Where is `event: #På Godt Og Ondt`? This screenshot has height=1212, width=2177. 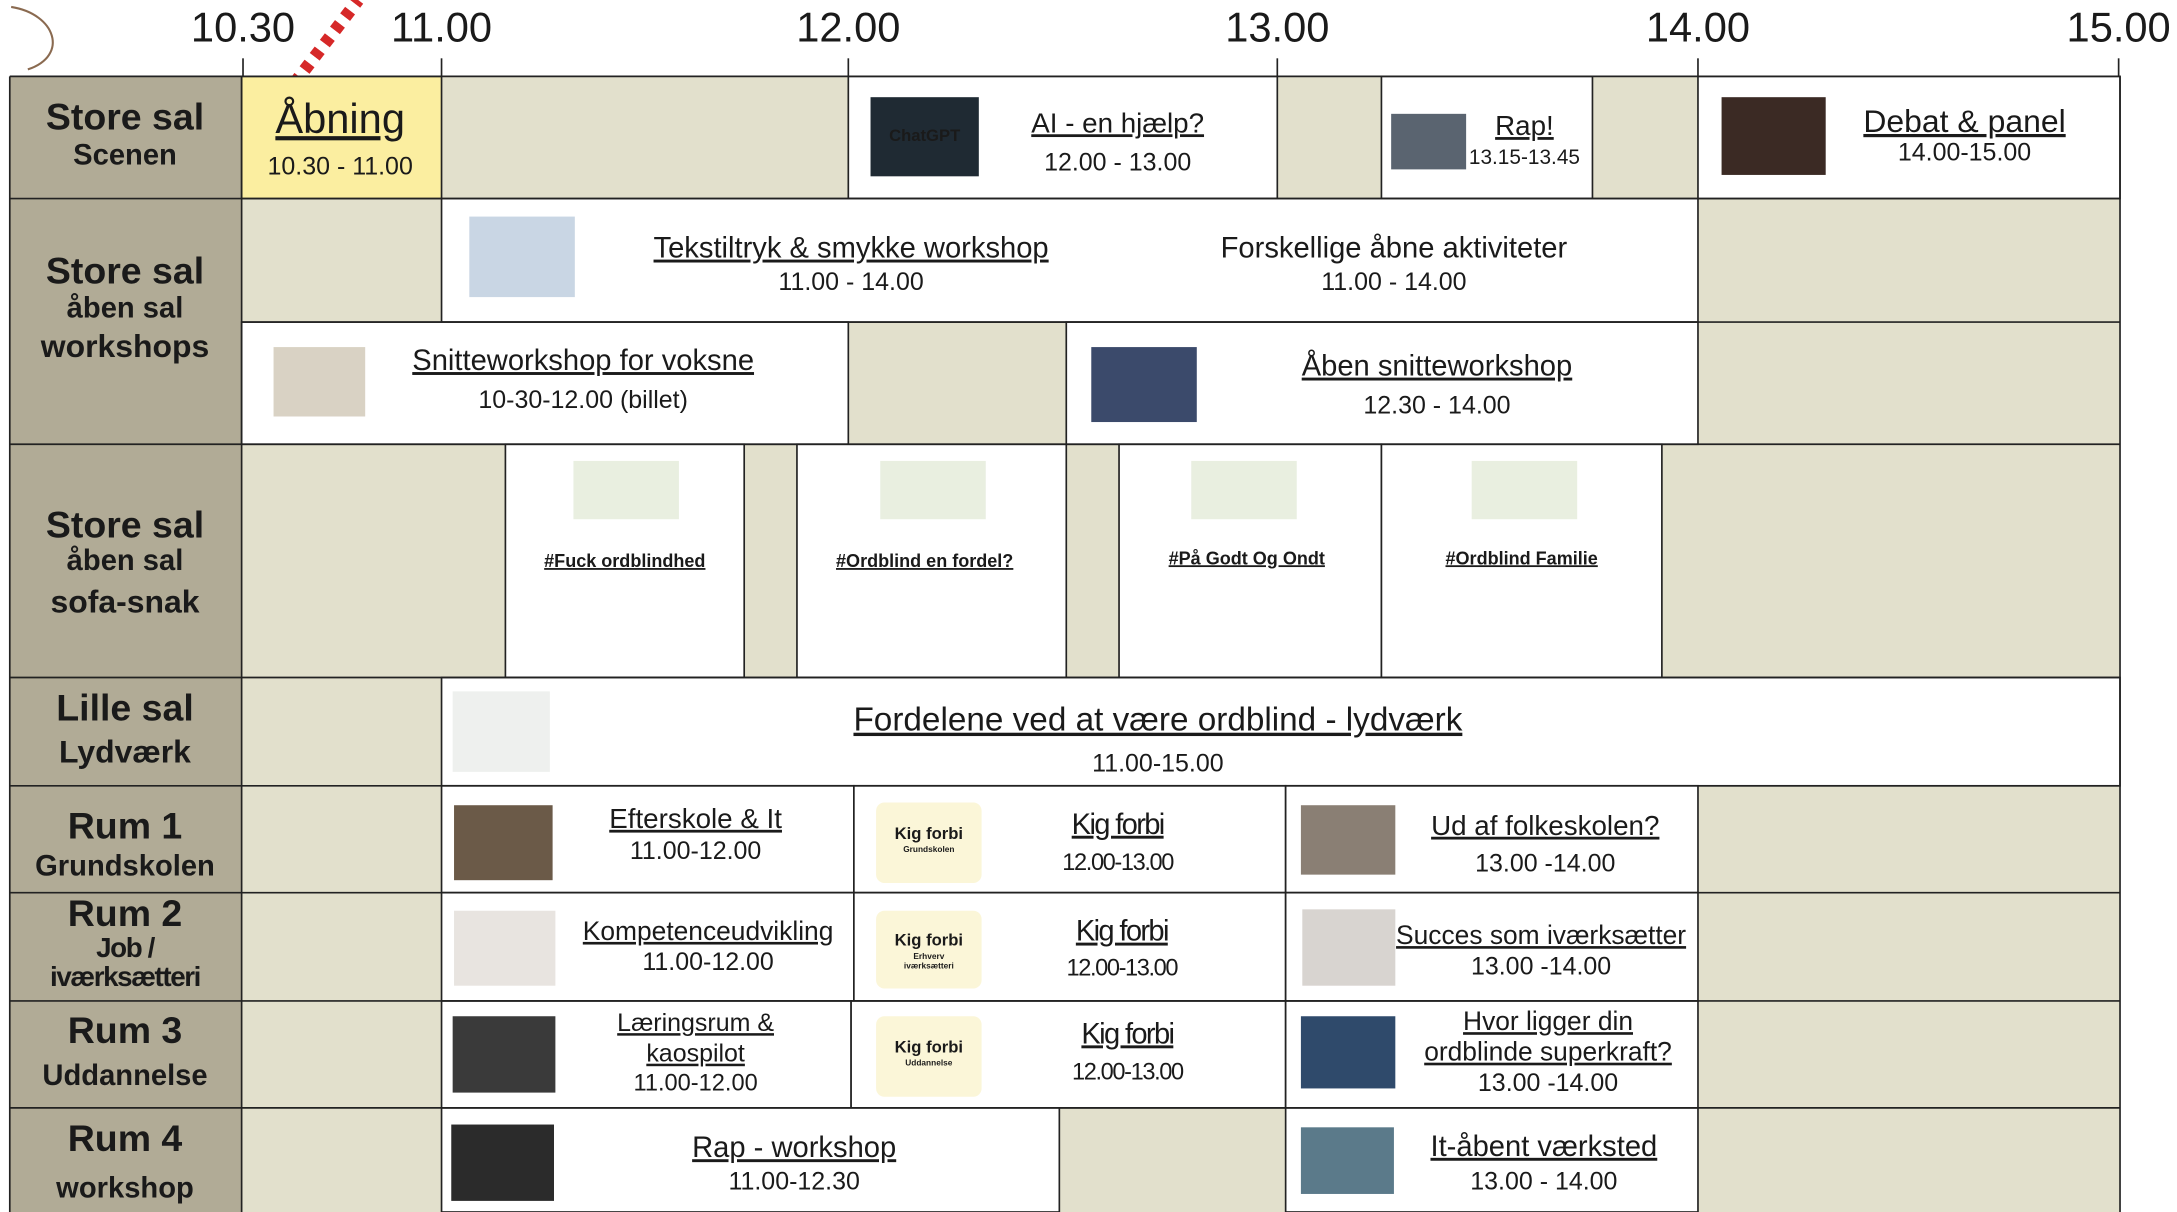 event: #På Godt Og Ondt is located at coordinates (1250, 561).